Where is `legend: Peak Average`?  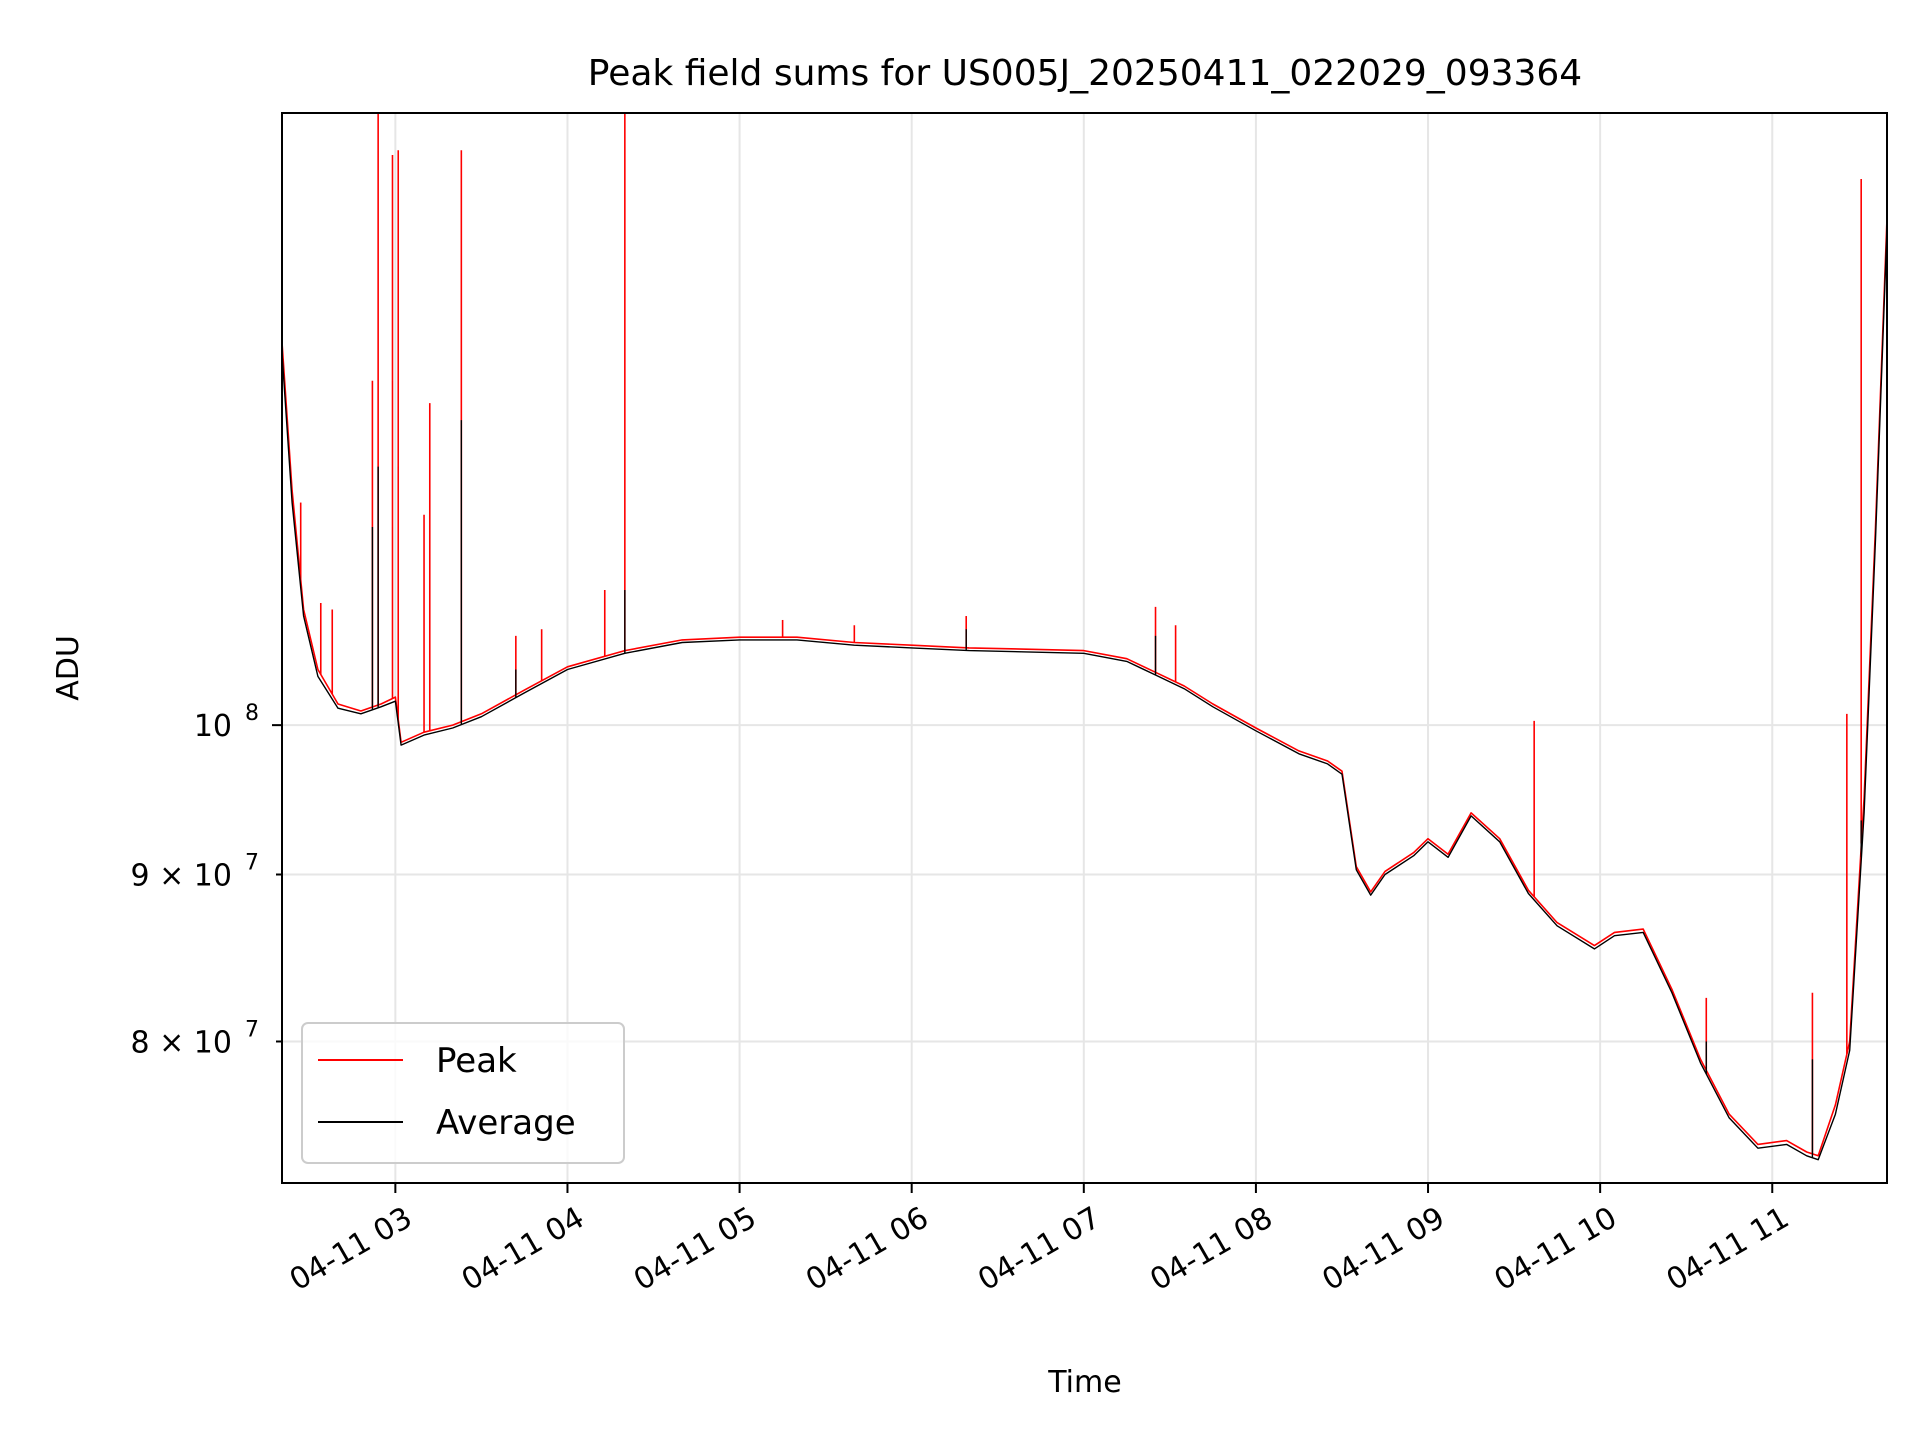
legend: Peak Average is located at coordinates (463, 1093).